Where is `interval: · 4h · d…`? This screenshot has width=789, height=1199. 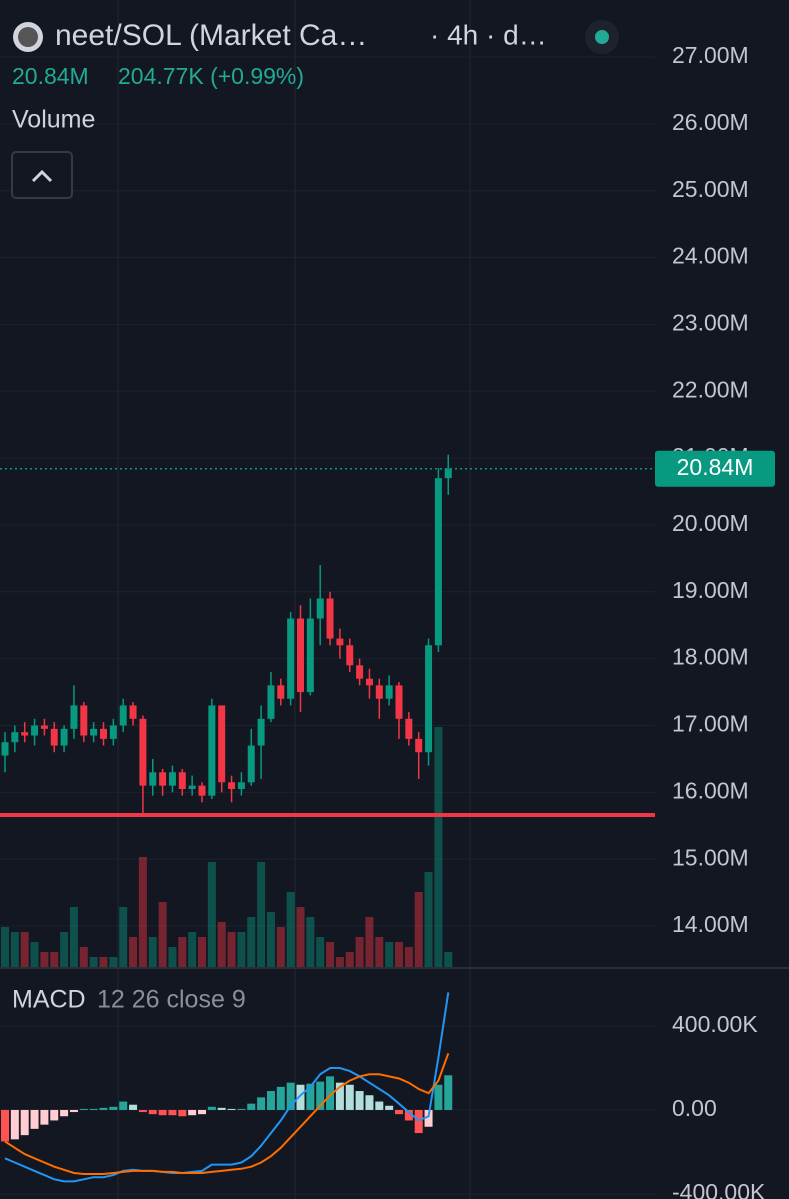
interval: · 4h · d… is located at coordinates (488, 34).